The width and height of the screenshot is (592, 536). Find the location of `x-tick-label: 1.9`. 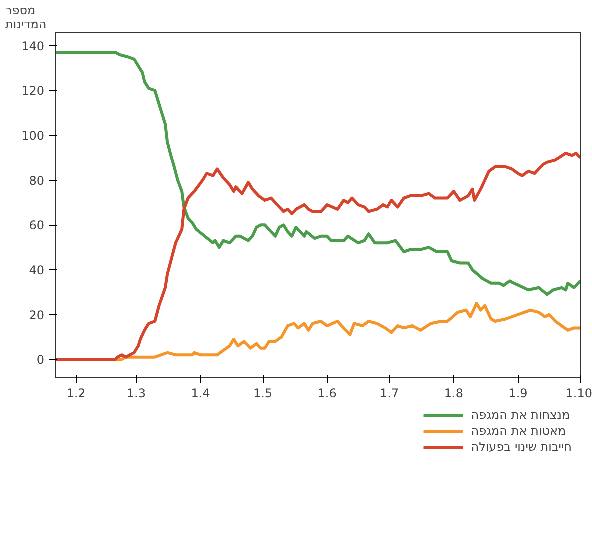

x-tick-label: 1.9 is located at coordinates (518, 393).